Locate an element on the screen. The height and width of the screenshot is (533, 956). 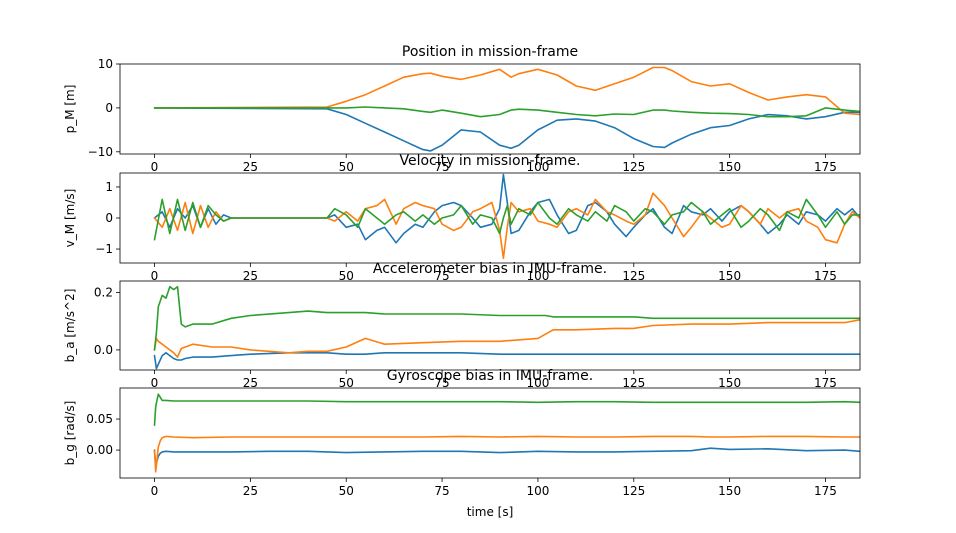
y-tick-label: 0.00 is located at coordinates (99, 450).